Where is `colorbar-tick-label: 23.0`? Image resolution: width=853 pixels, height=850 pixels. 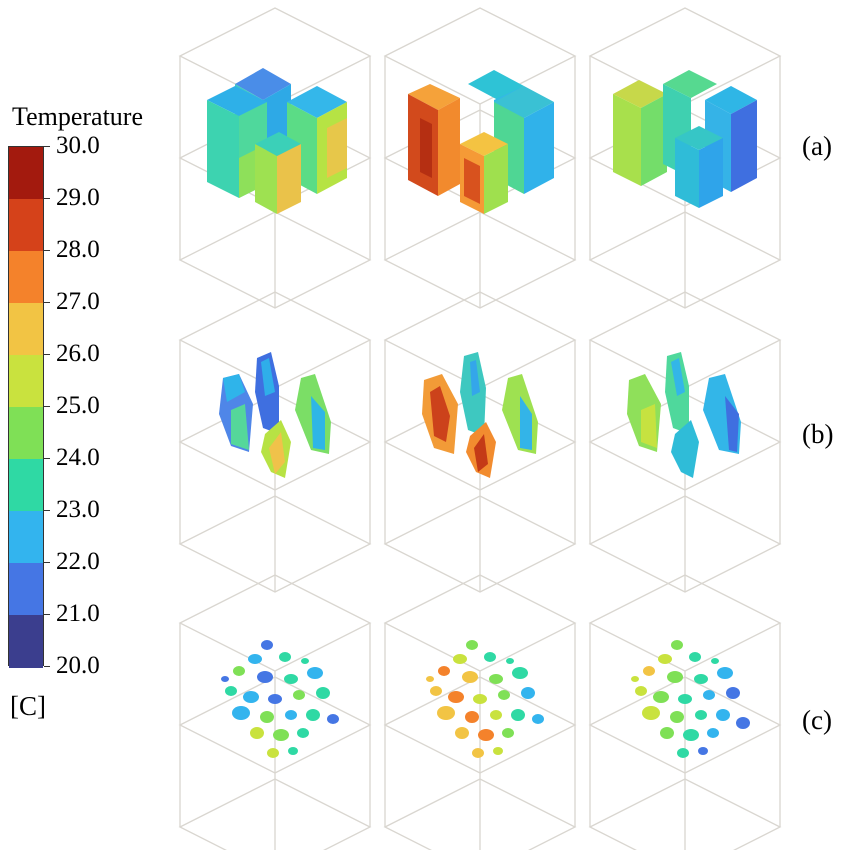 colorbar-tick-label: 23.0 is located at coordinates (78, 509).